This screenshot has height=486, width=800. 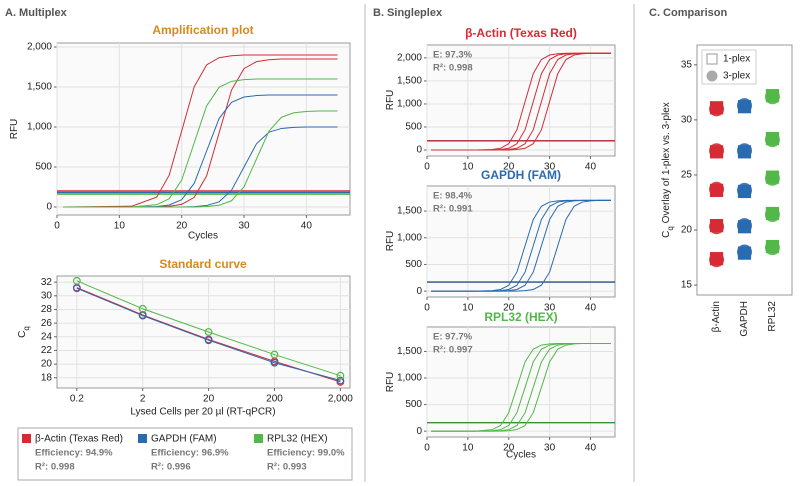 What do you see at coordinates (79, 439) in the screenshot?
I see `legend-label: β-Actin (Texas Red)` at bounding box center [79, 439].